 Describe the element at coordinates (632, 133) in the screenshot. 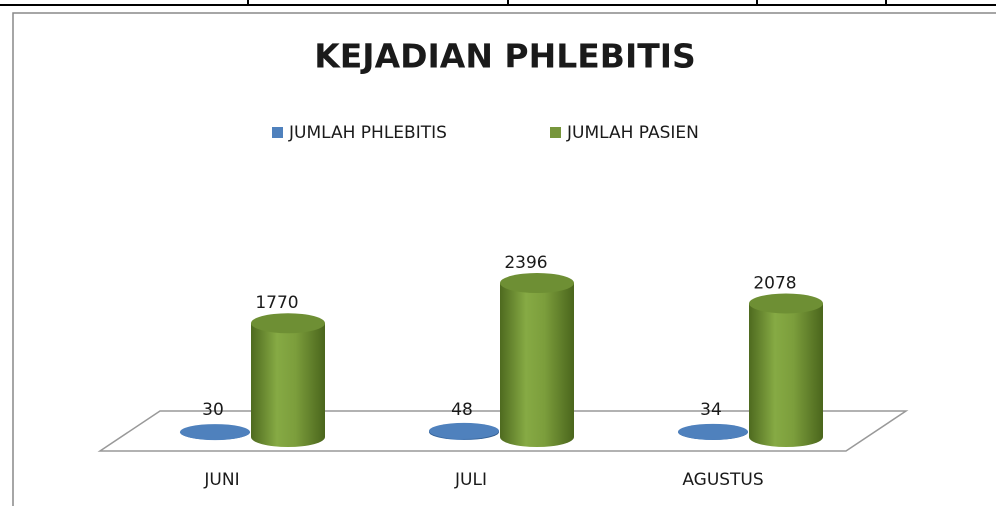

I see `legend-label: JUMLAH PASIEN` at that location.